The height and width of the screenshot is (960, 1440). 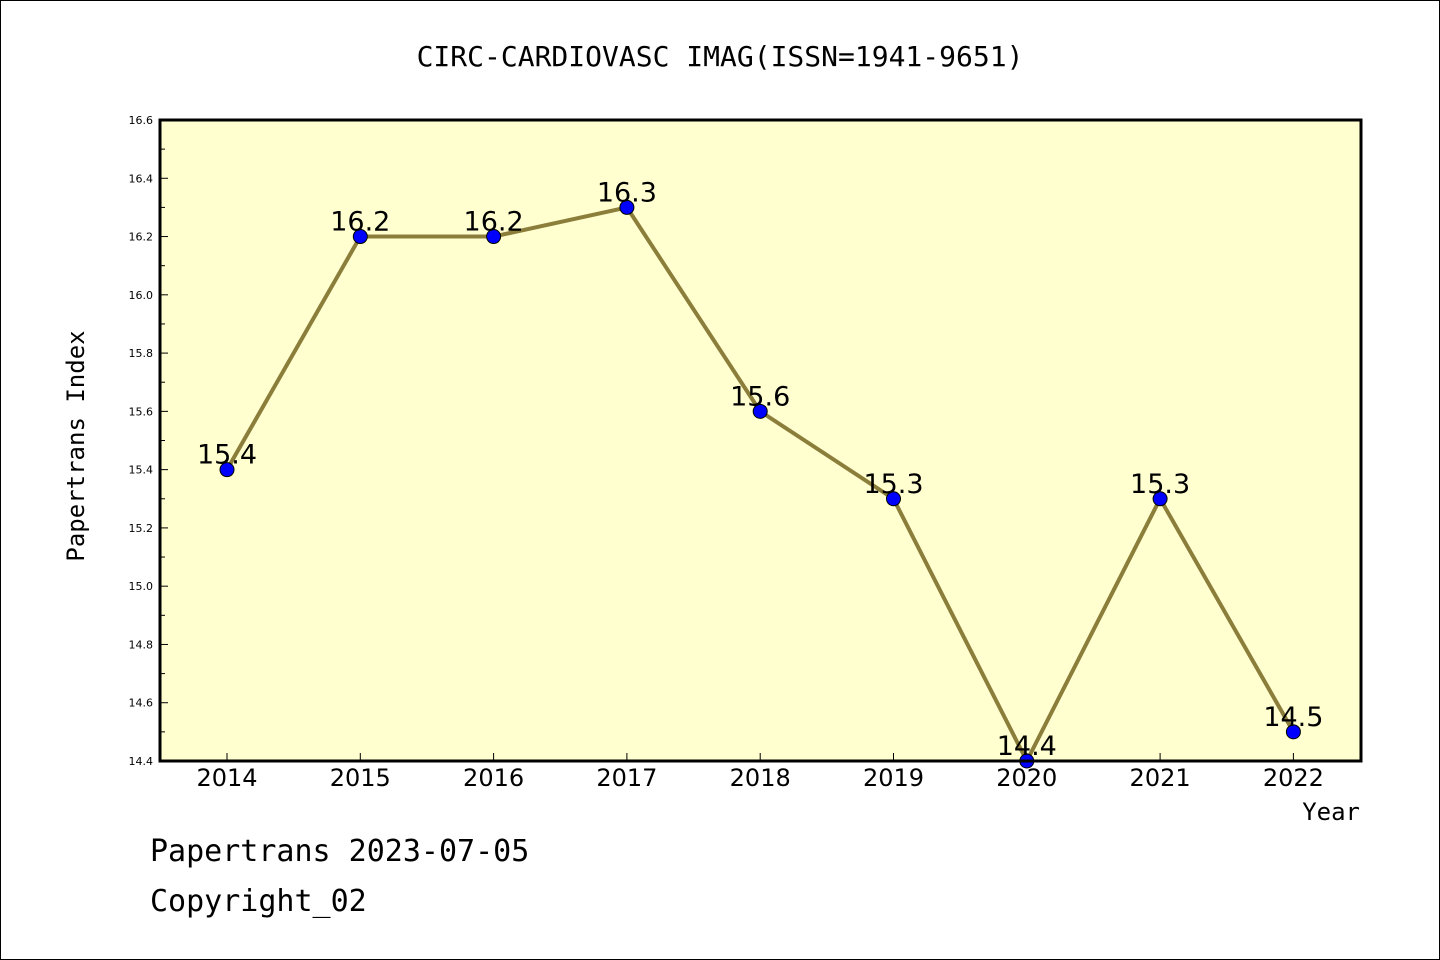 I want to click on y-tick-label: 15.4, so click(x=141, y=470).